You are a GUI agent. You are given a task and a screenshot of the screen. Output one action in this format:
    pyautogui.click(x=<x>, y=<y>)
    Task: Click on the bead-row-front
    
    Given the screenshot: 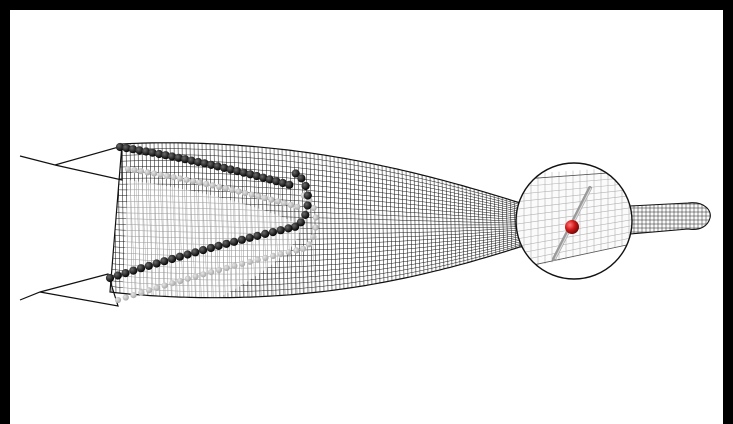 What is the action you would take?
    pyautogui.click(x=208, y=212)
    